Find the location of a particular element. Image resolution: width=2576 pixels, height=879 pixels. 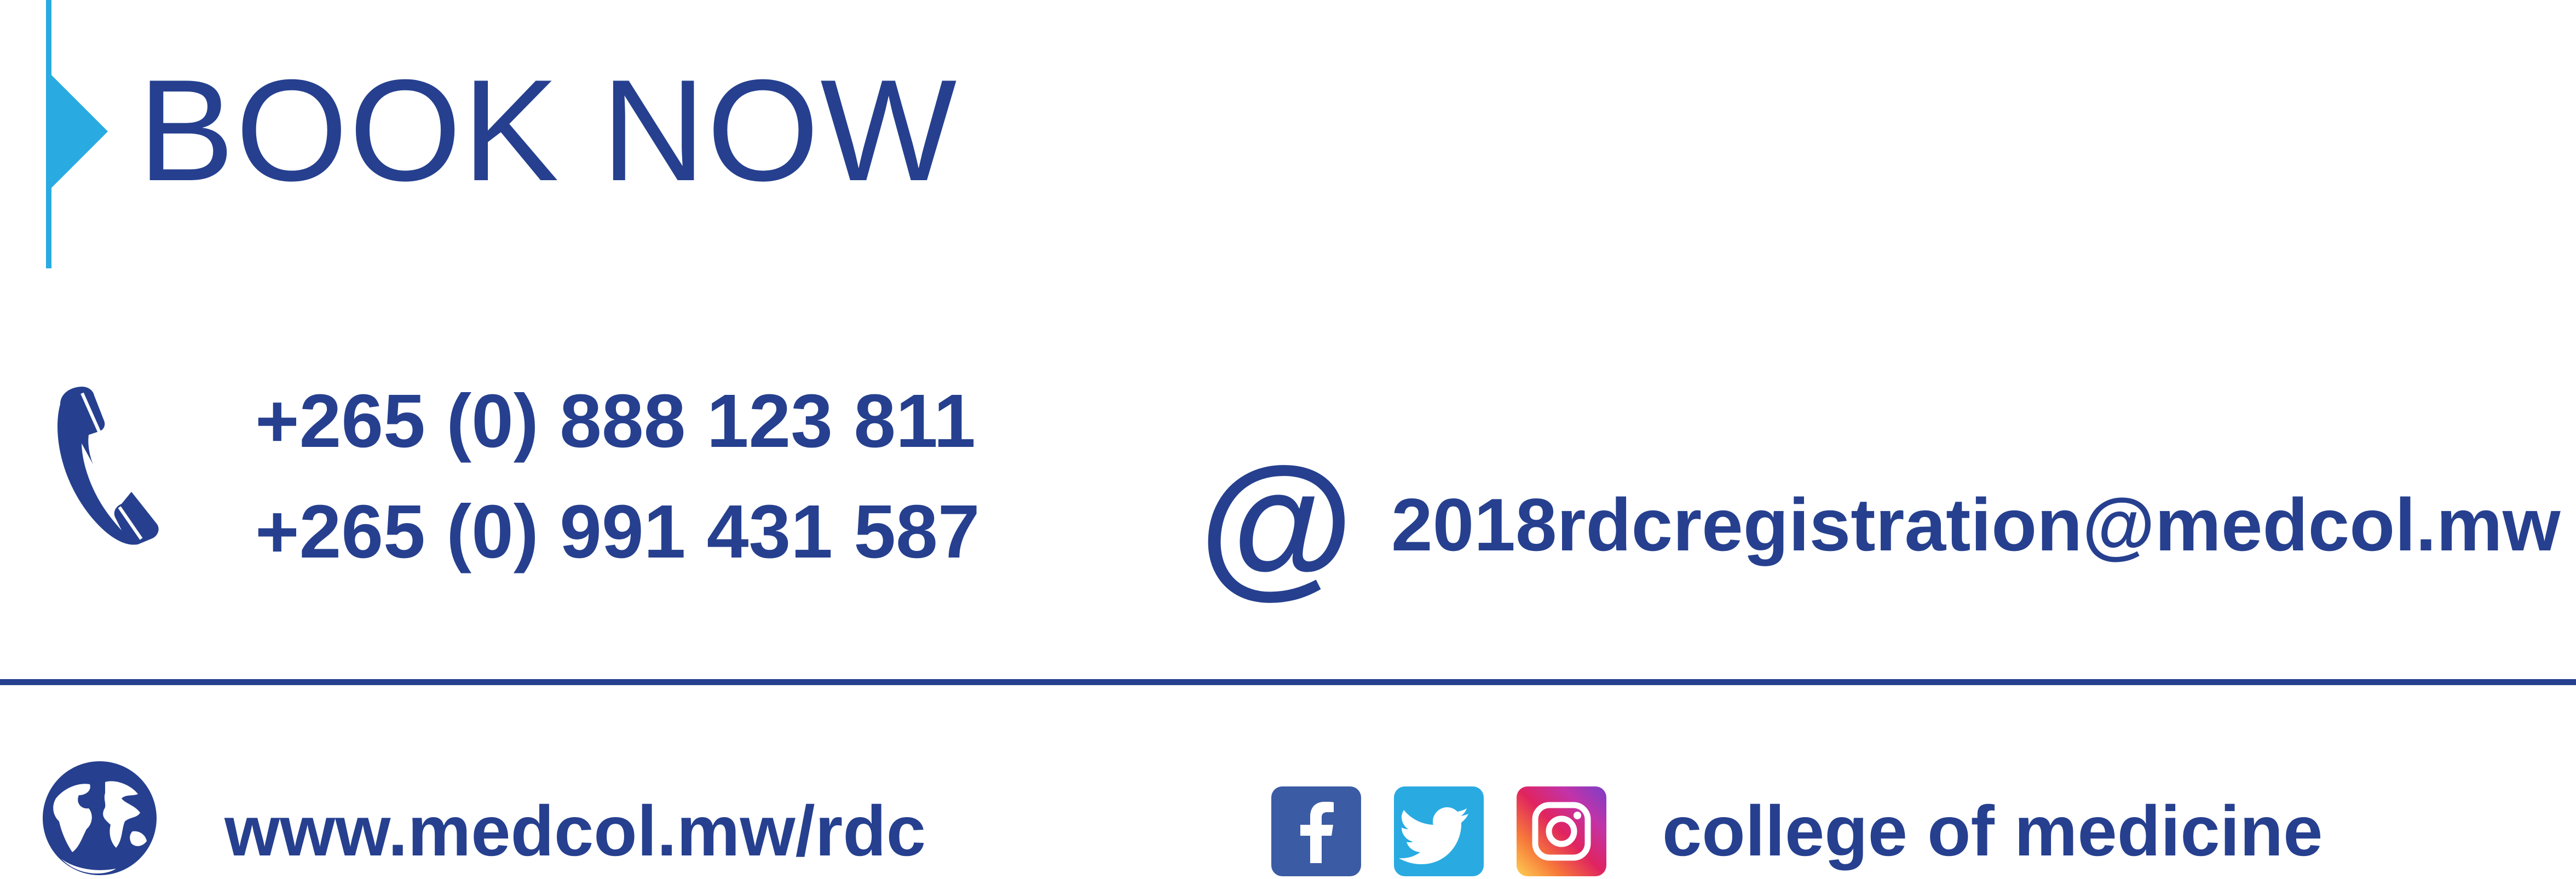

page-title: BOOK NOW is located at coordinates (548, 130).